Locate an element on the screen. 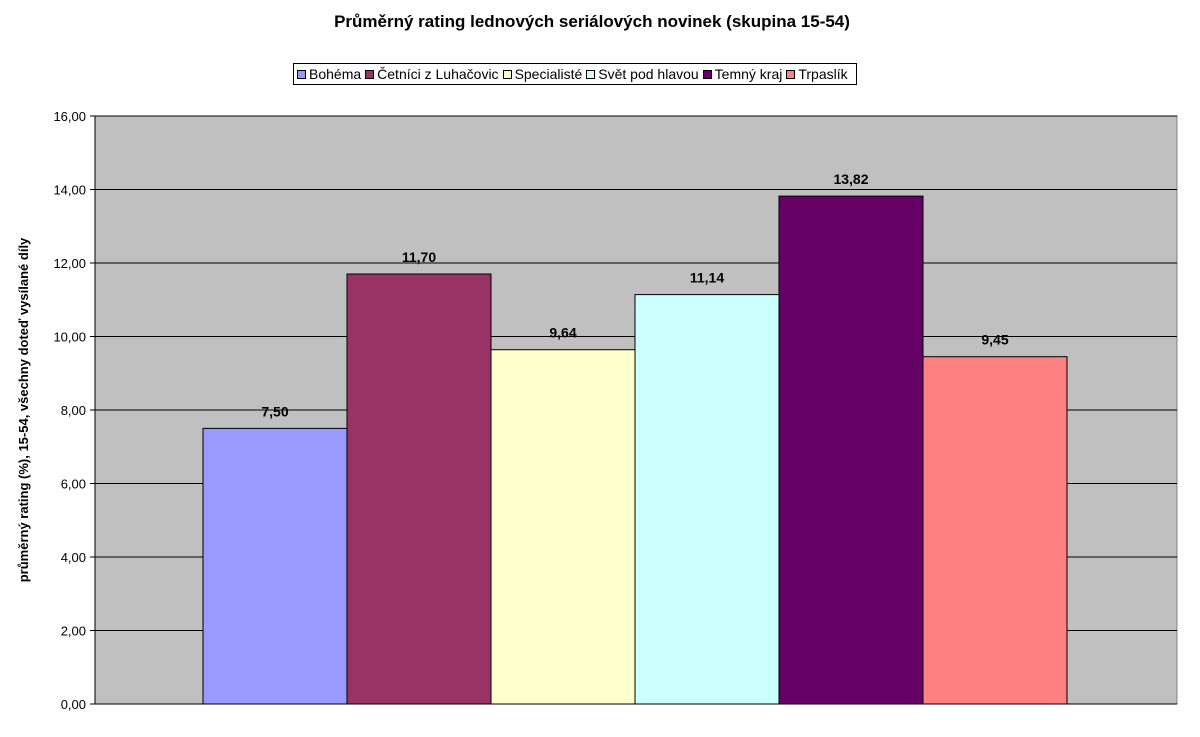 The width and height of the screenshot is (1200, 737). y-tick-label: 16,00 is located at coordinates (69, 116).